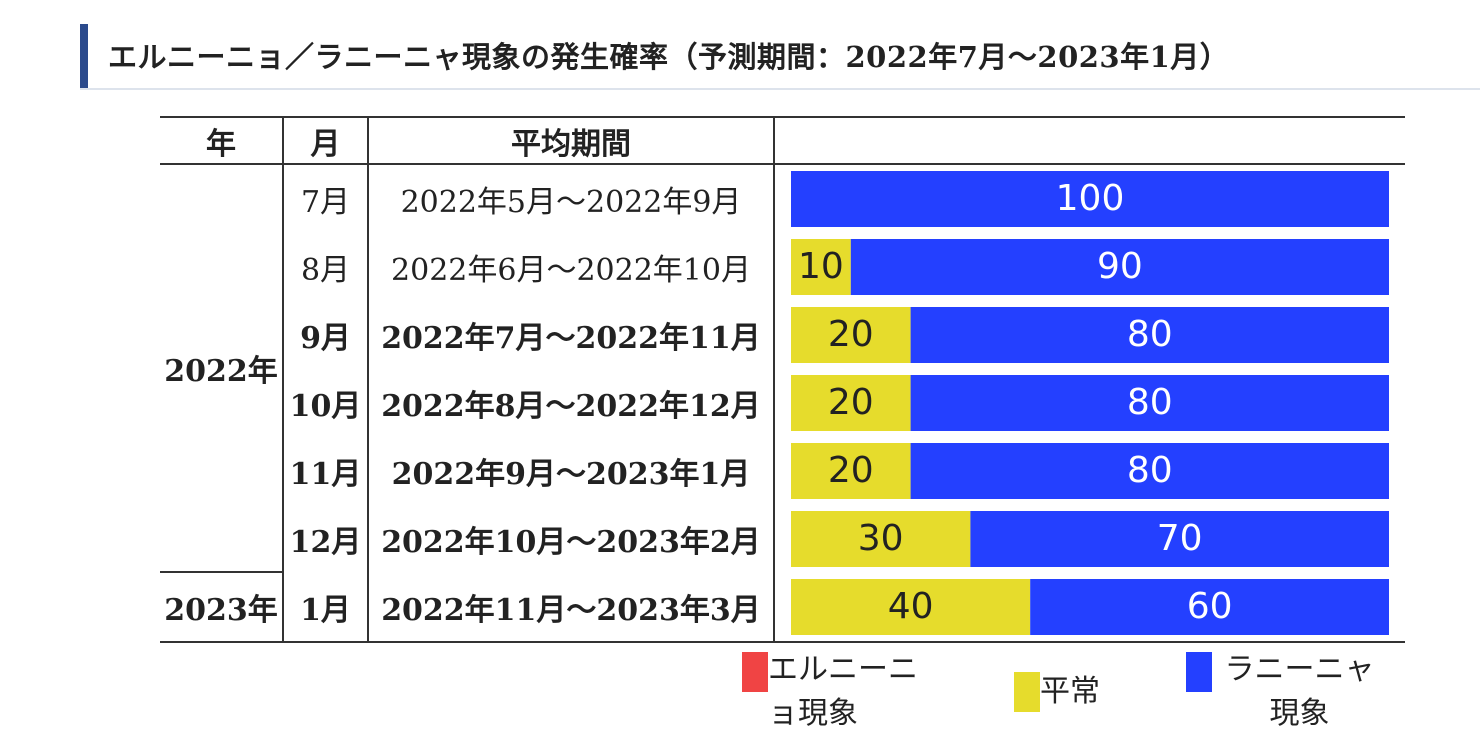 The width and height of the screenshot is (1480, 754). Describe the element at coordinates (221, 572) in the screenshot. I see `year-divider-rule` at that location.